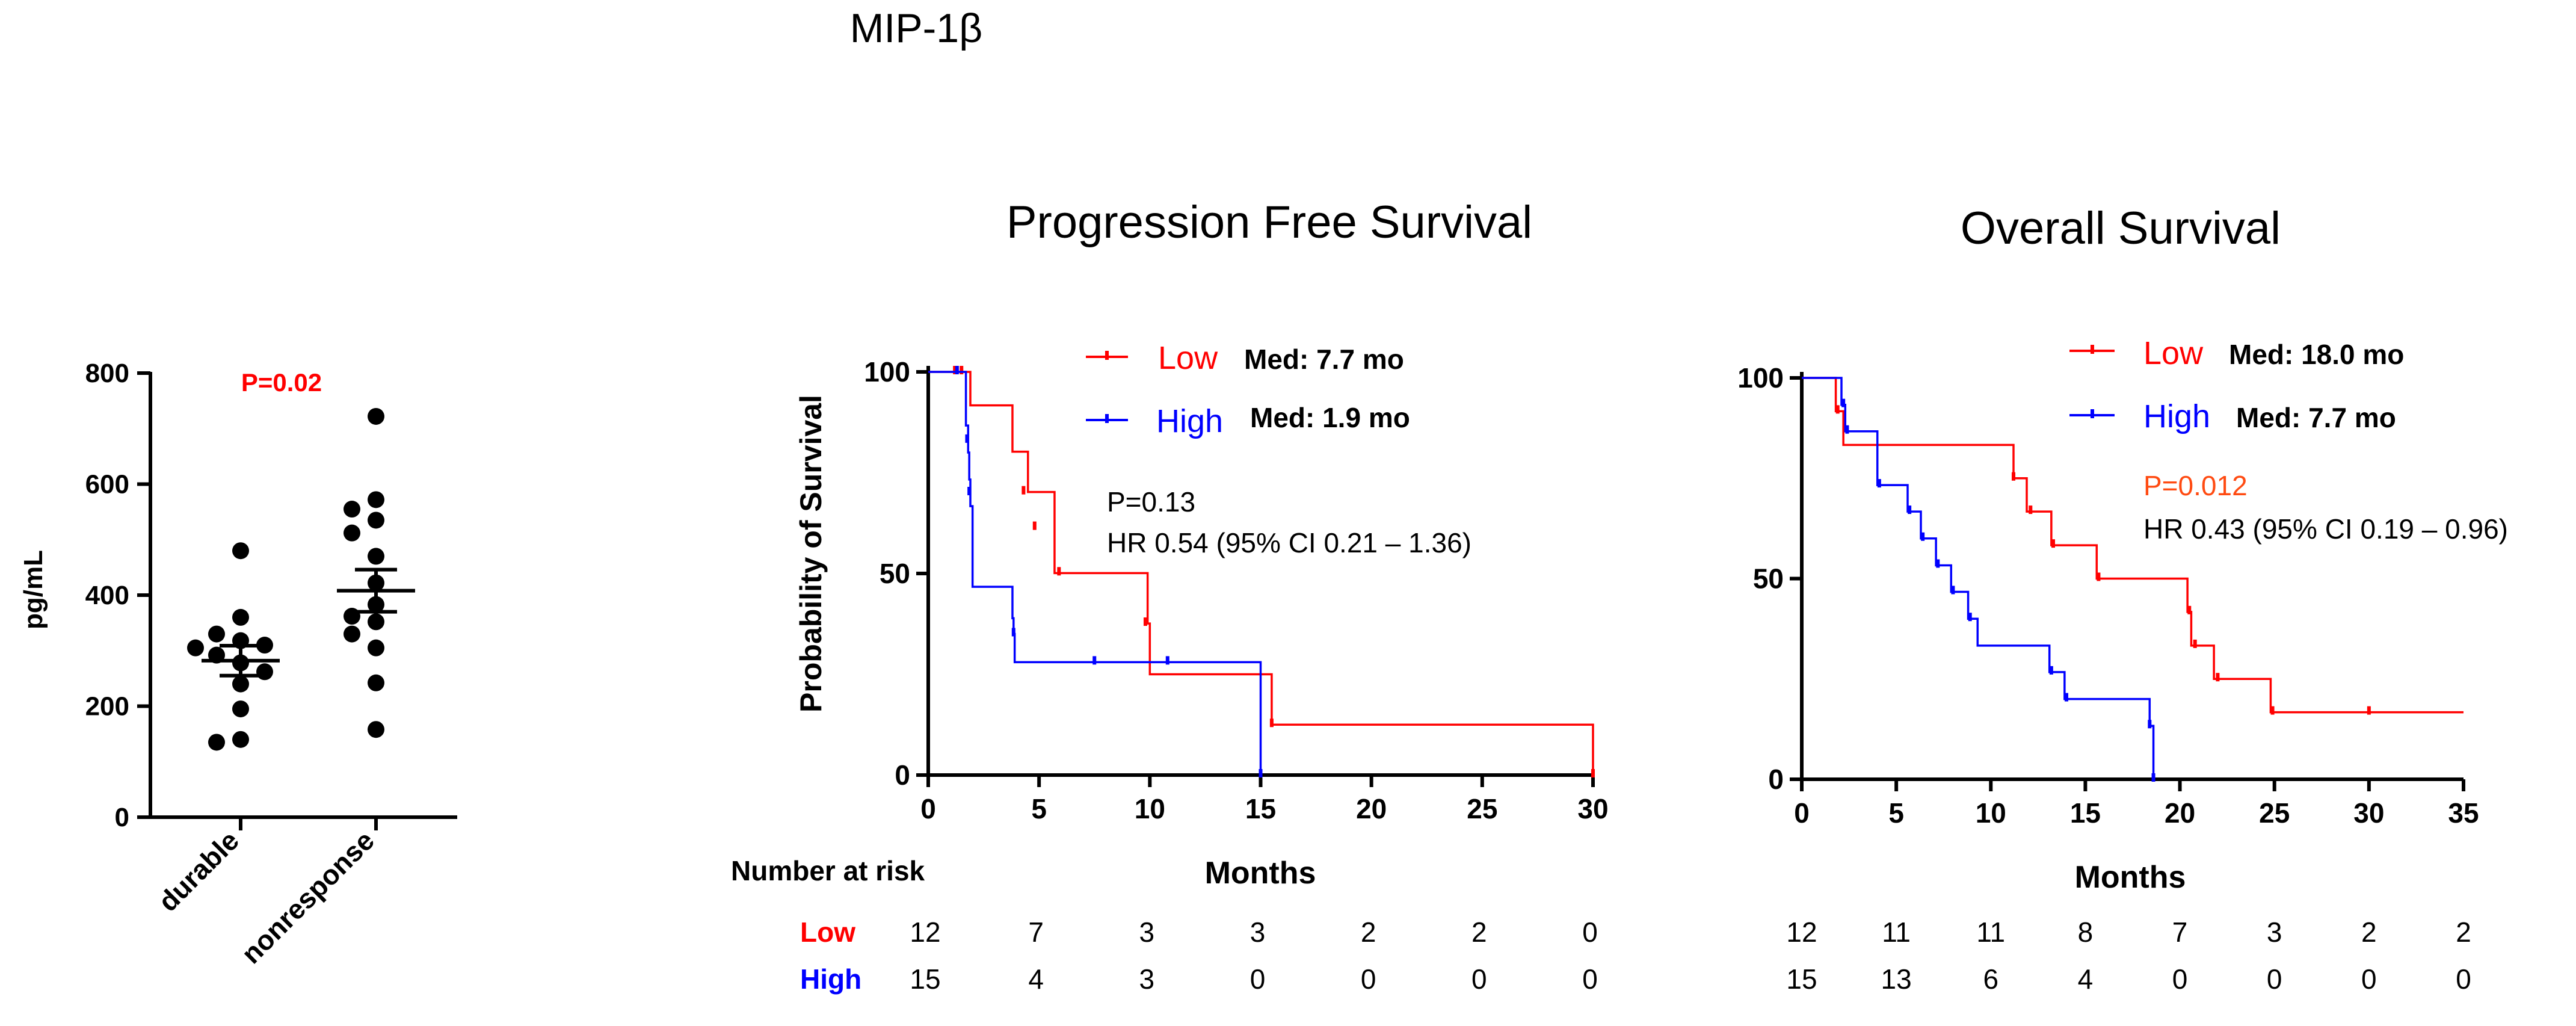 This screenshot has width=2576, height=1026. I want to click on pfs-legend-high-label: High, so click(1189, 421).